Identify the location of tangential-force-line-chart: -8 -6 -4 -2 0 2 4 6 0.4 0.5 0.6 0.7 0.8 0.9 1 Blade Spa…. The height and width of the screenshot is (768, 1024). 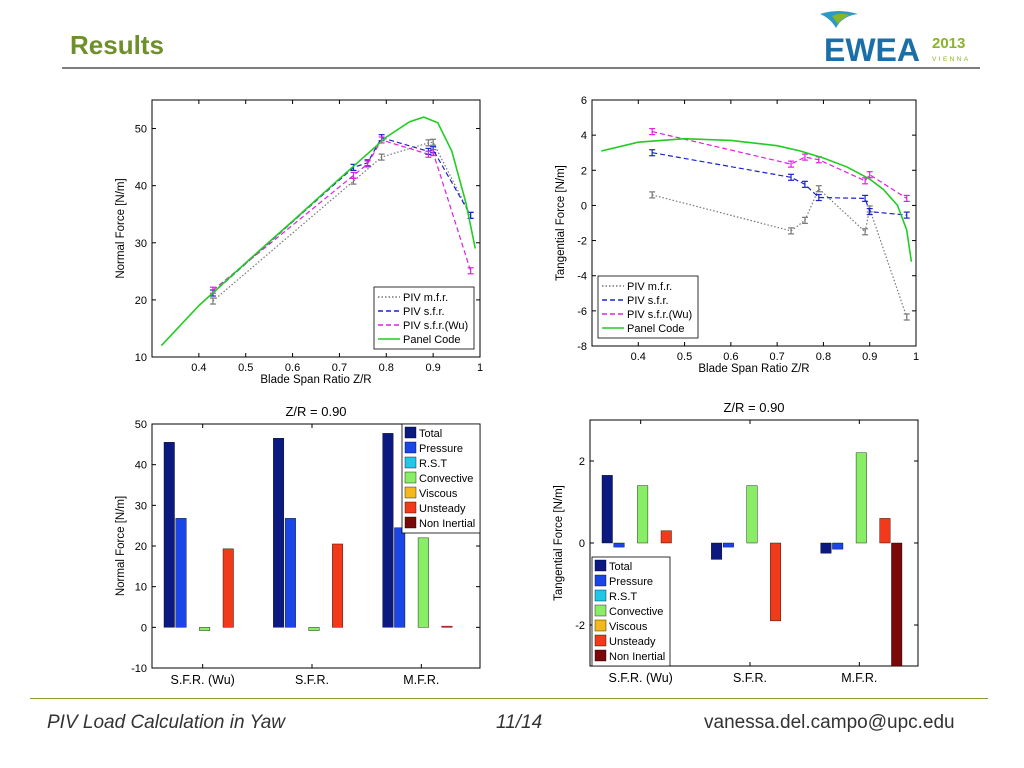
(737, 235).